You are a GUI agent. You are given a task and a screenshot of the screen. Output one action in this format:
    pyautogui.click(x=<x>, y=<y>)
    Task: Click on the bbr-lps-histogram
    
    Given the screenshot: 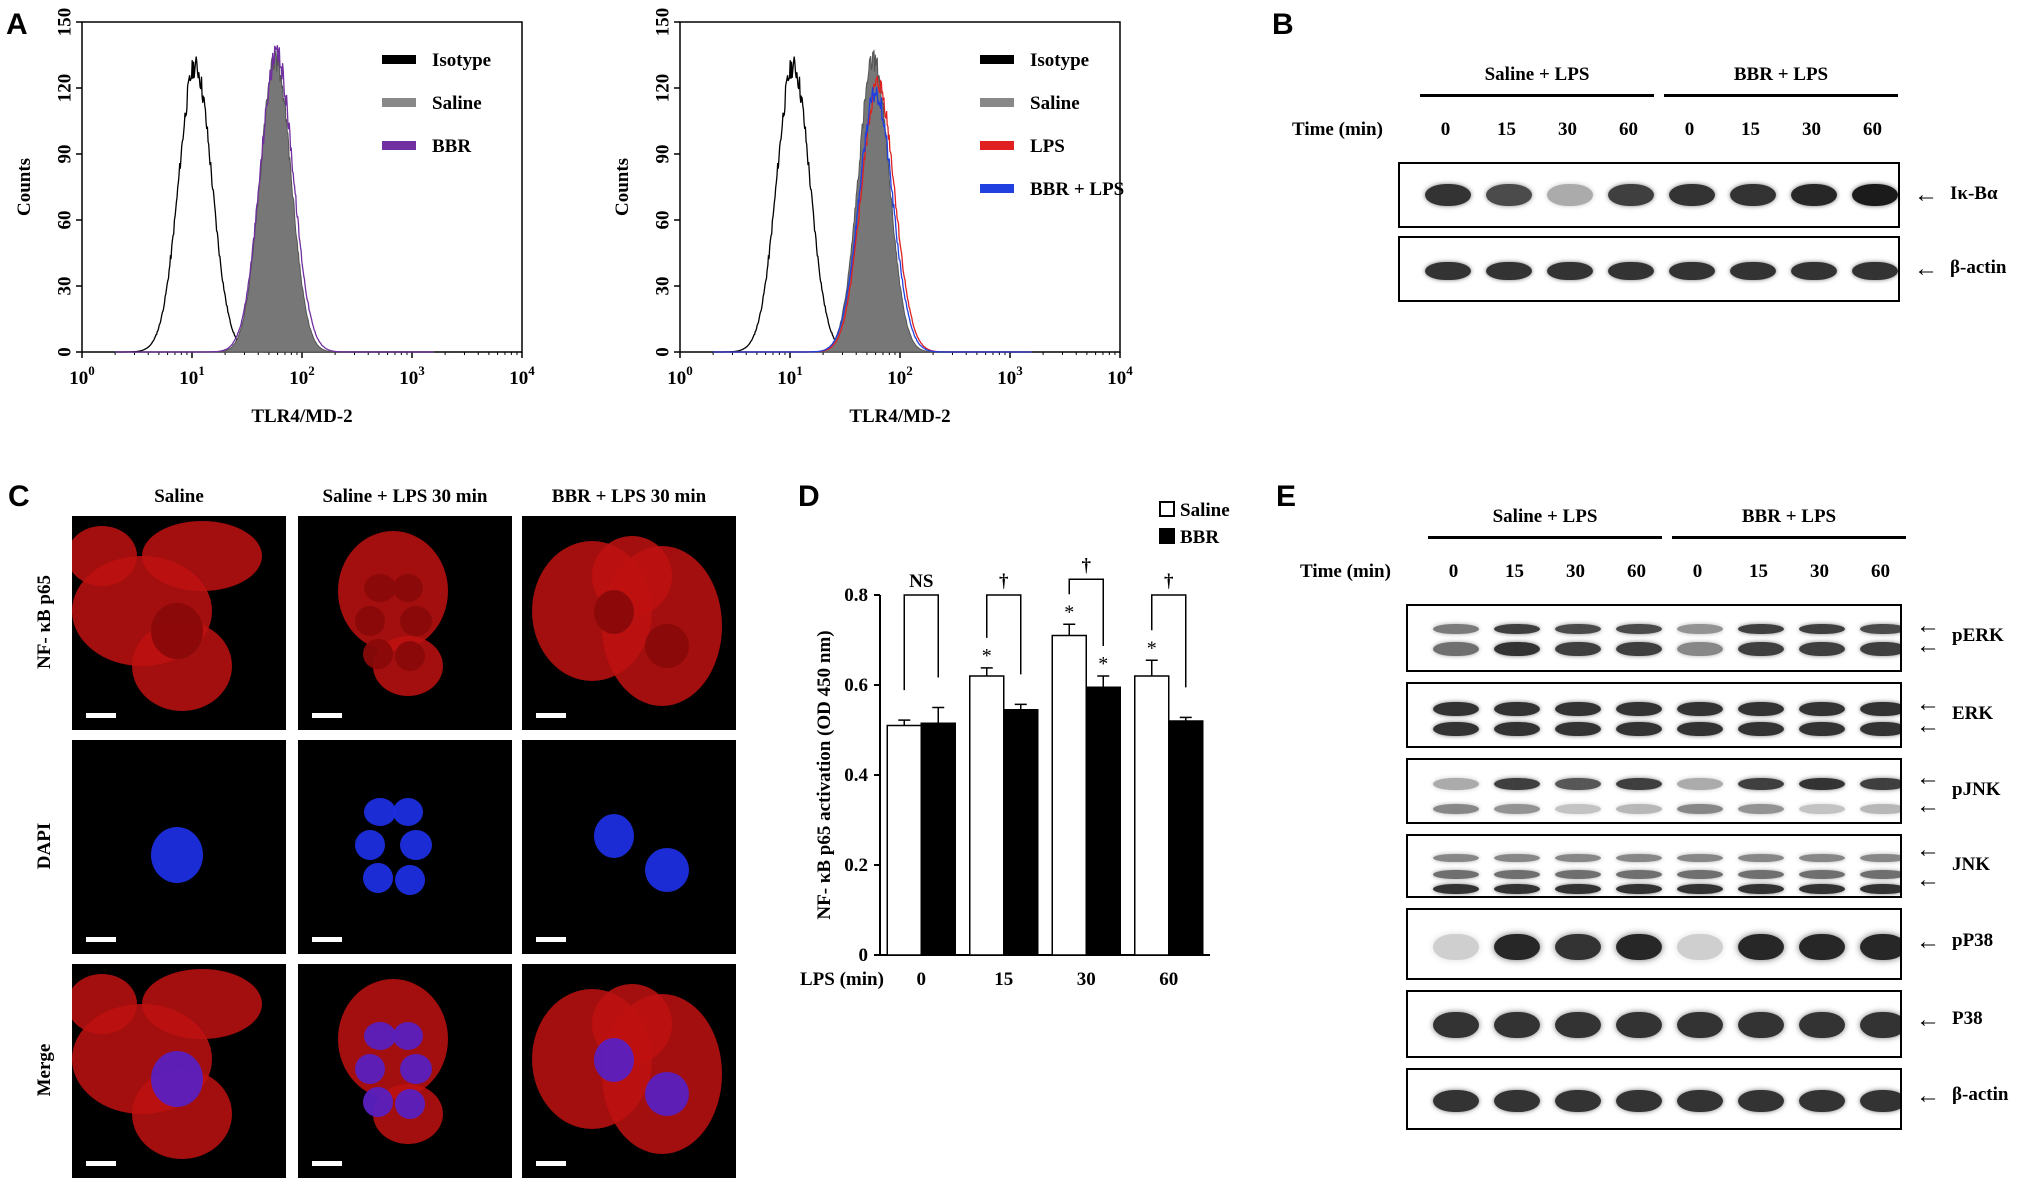 What is the action you would take?
    pyautogui.click(x=872, y=220)
    